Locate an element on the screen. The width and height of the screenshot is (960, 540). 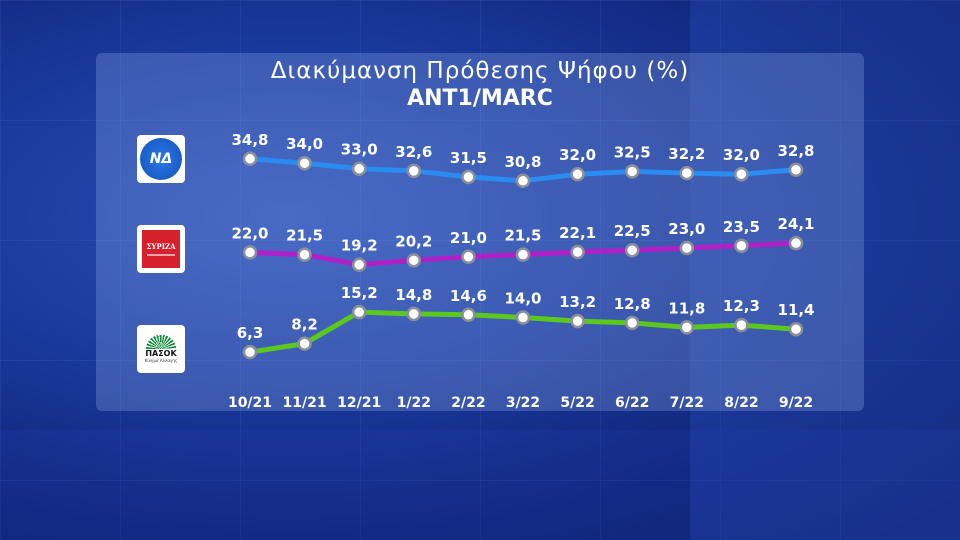
data-label: 11,8 is located at coordinates (686, 308).